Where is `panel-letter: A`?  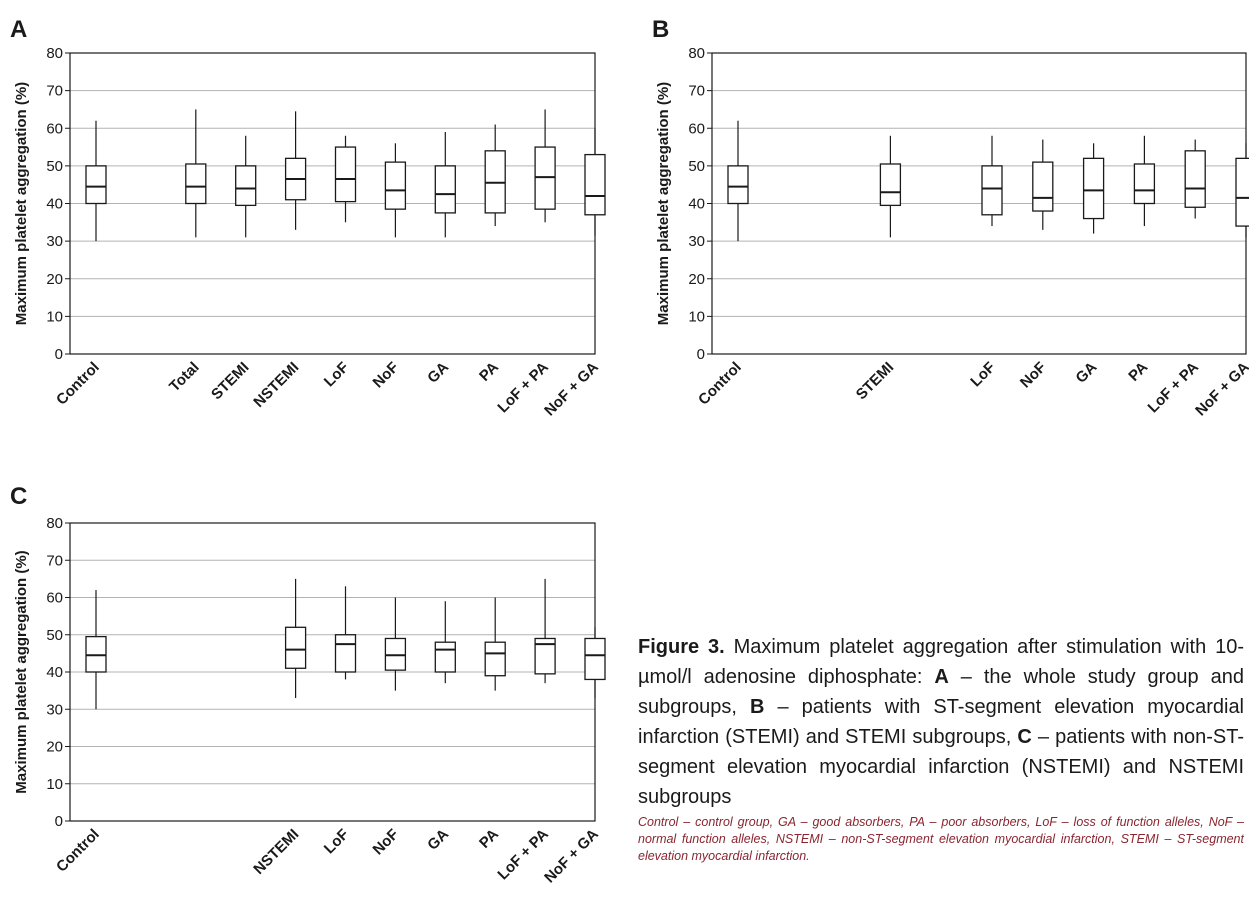 panel-letter: A is located at coordinates (19, 29).